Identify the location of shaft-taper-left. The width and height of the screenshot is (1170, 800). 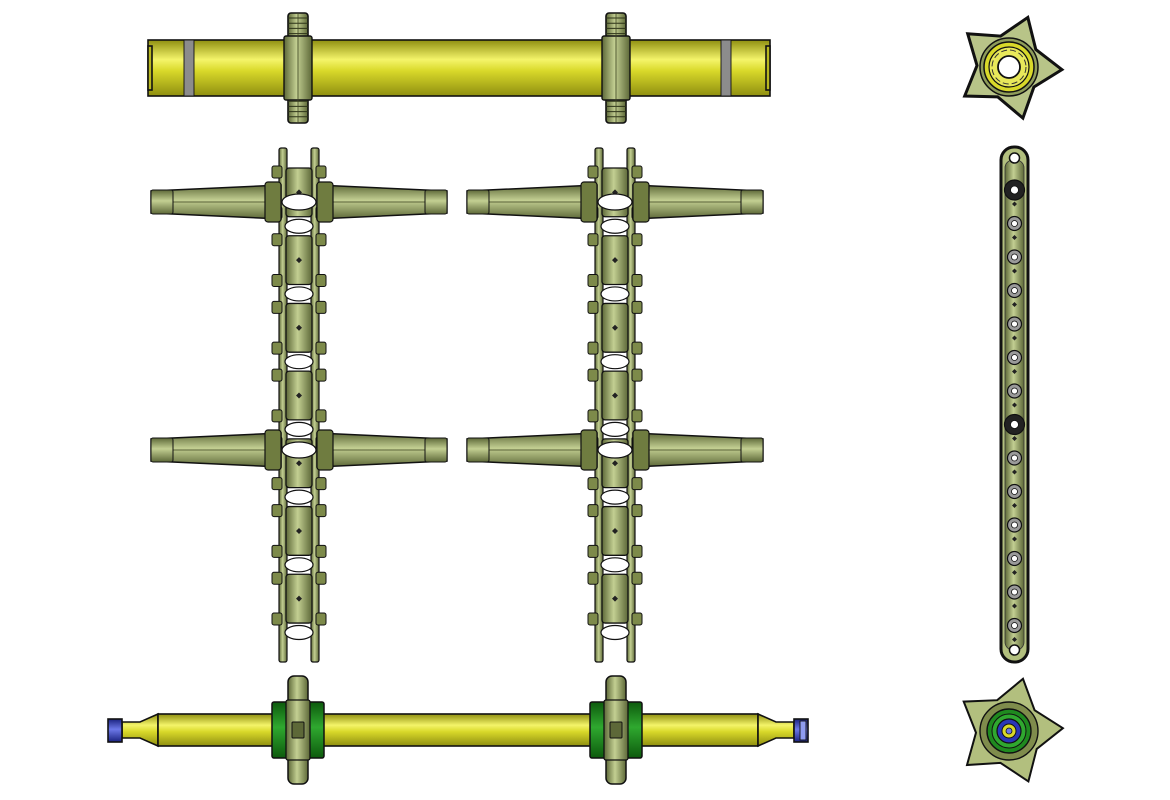
(140, 730).